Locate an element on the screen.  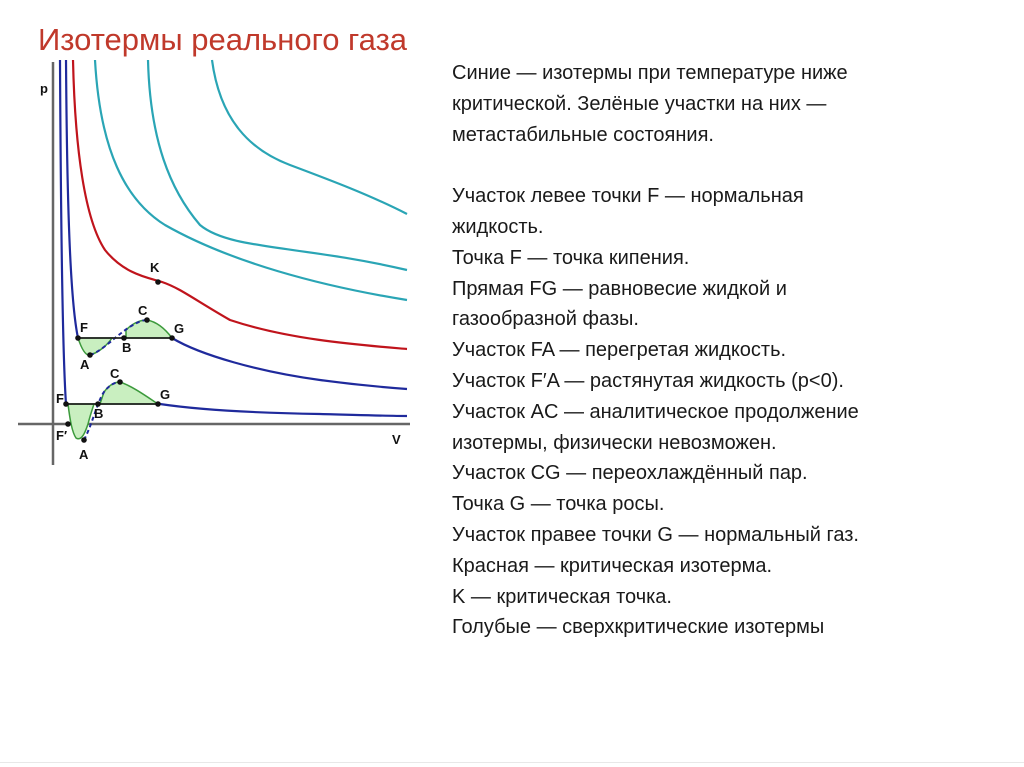
notes-line: Прямая FG — равновесие жидкой и is located at coordinates (619, 288).